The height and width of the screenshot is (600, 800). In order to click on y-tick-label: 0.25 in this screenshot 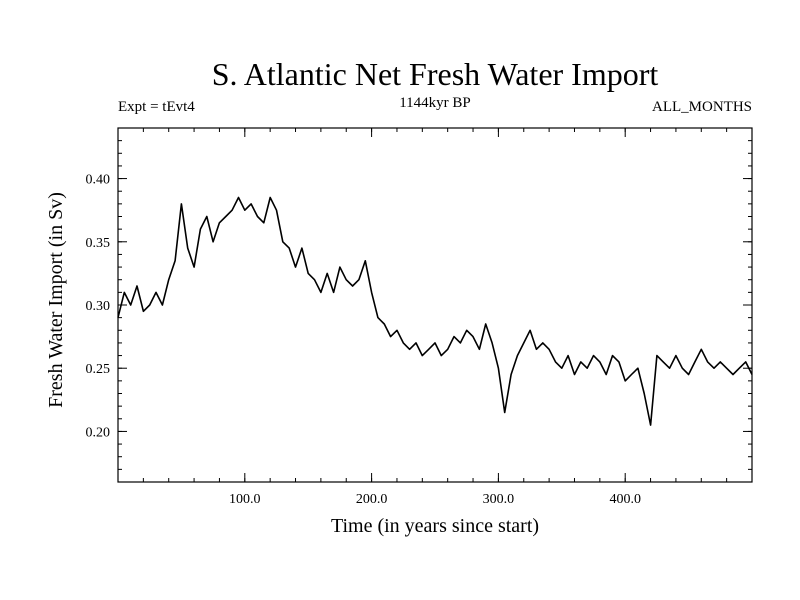, I will do `click(98, 369)`.